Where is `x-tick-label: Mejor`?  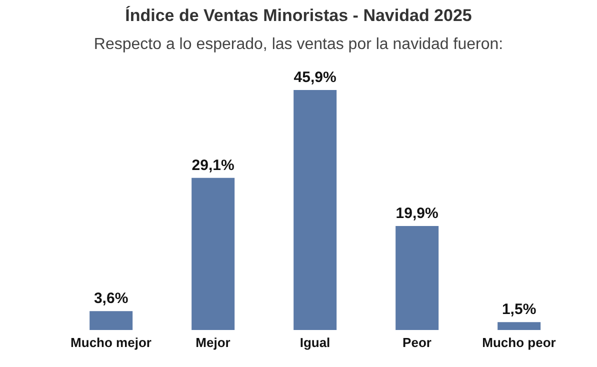
x-tick-label: Mejor is located at coordinates (213, 342).